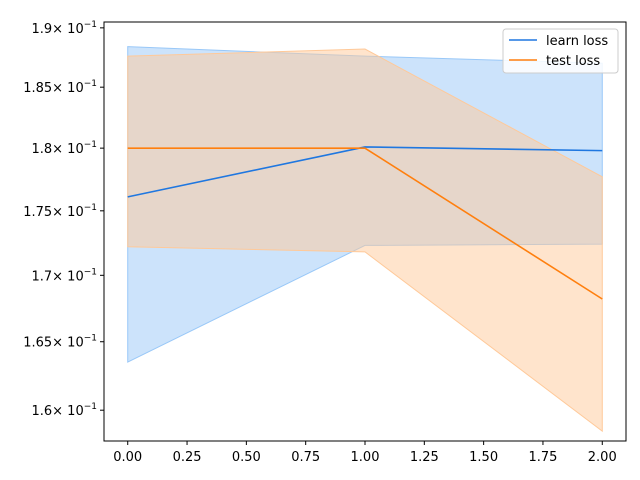  I want to click on legend-label: test loss, so click(573, 61).